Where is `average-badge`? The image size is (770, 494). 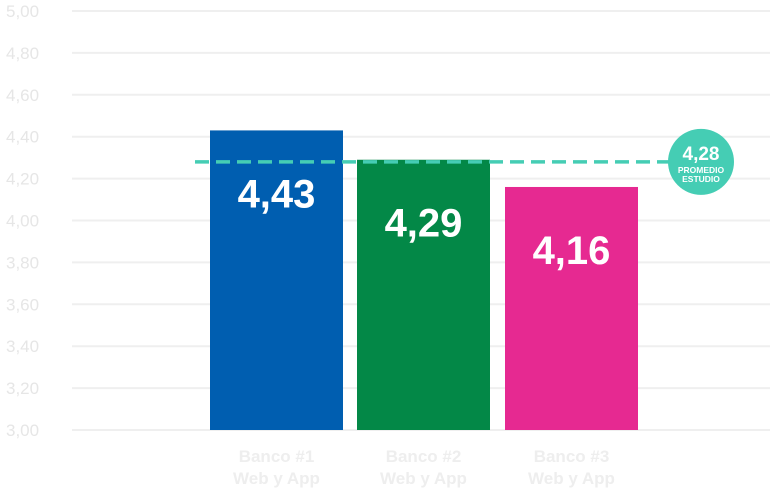
average-badge is located at coordinates (701, 161).